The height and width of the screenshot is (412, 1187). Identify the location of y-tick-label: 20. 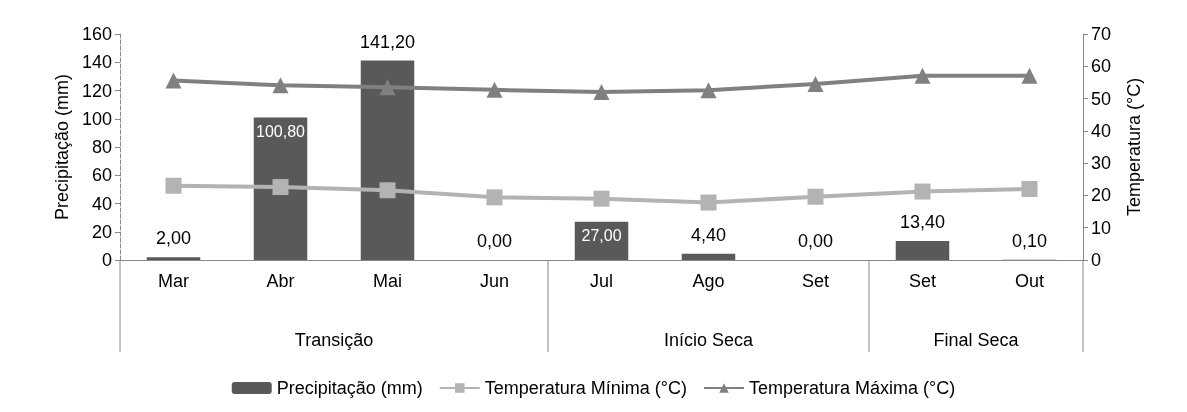
(101, 231).